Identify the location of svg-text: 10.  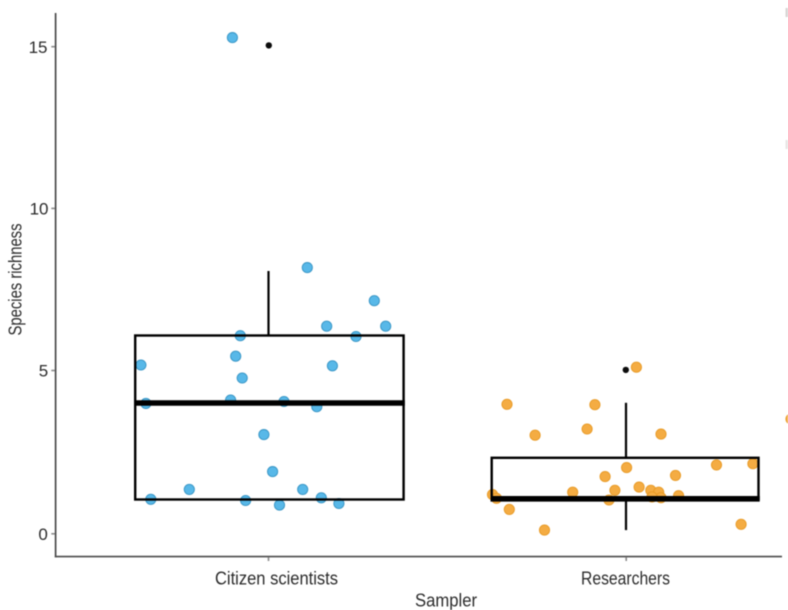
(39, 209).